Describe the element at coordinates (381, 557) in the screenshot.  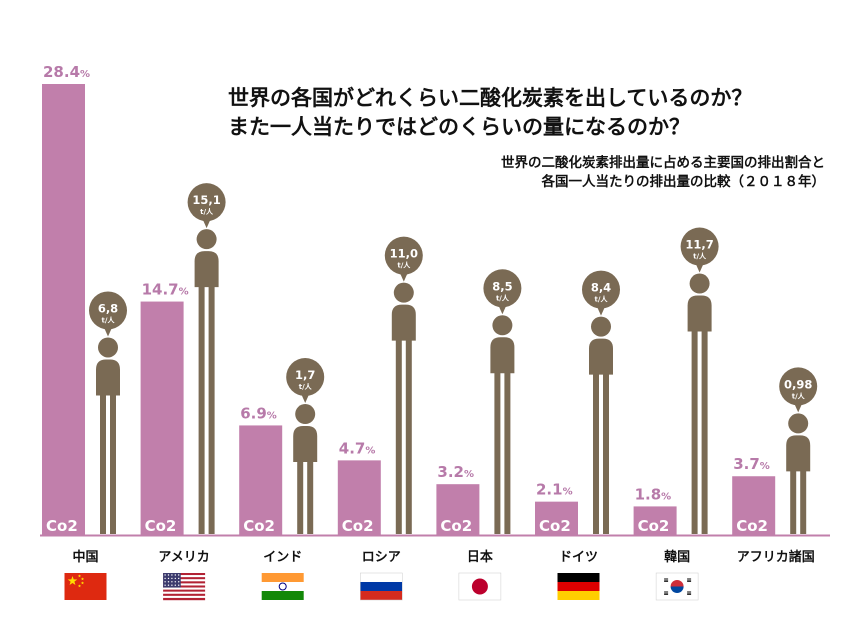
I see `country-label: ロシア` at that location.